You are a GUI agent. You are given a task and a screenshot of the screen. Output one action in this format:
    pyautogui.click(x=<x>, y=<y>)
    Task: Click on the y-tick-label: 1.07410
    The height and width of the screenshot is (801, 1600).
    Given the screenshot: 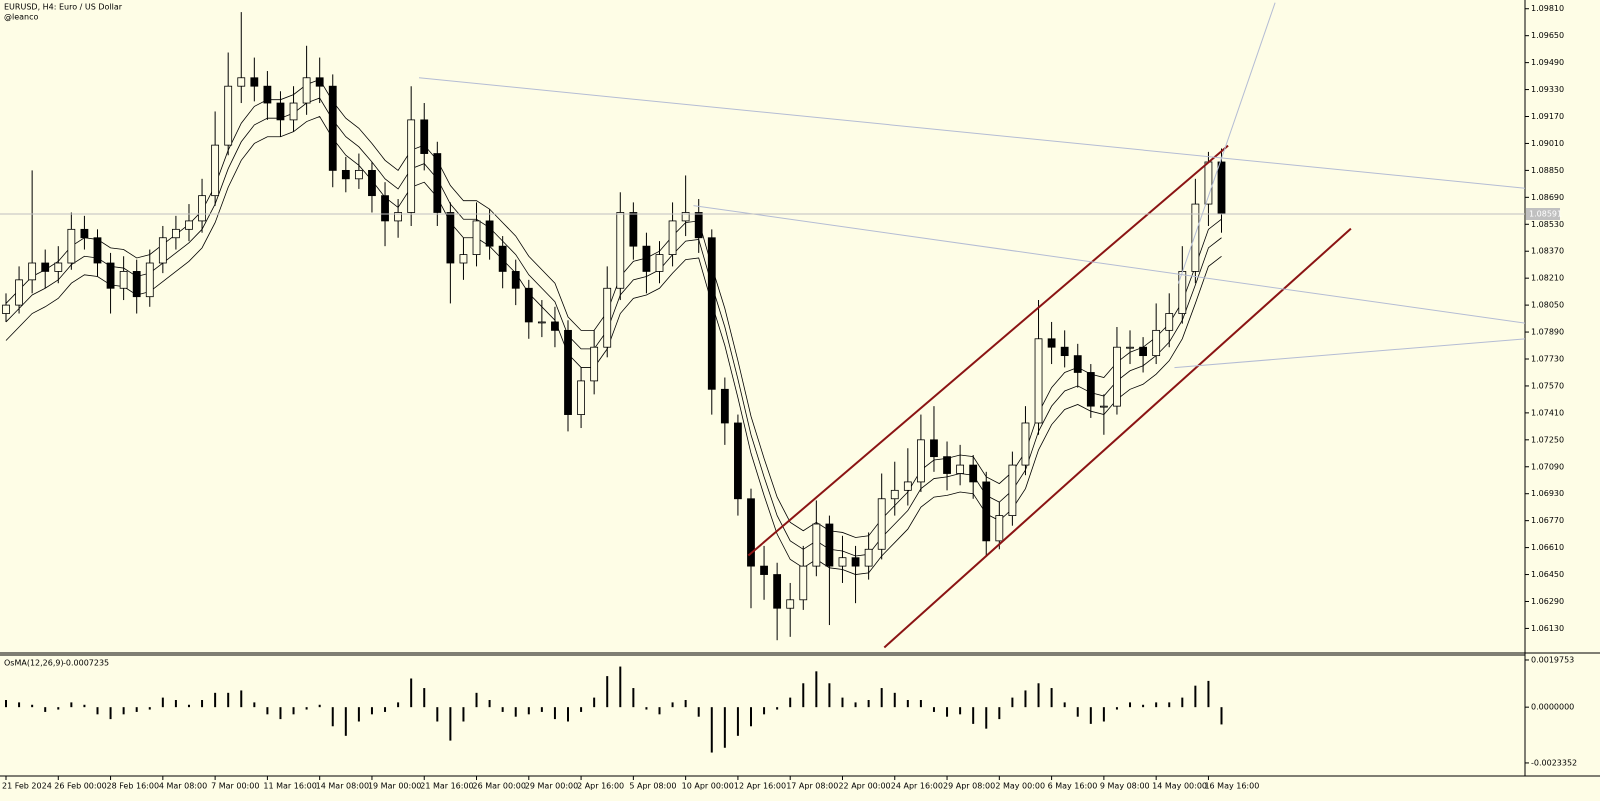 What is the action you would take?
    pyautogui.click(x=1547, y=412)
    